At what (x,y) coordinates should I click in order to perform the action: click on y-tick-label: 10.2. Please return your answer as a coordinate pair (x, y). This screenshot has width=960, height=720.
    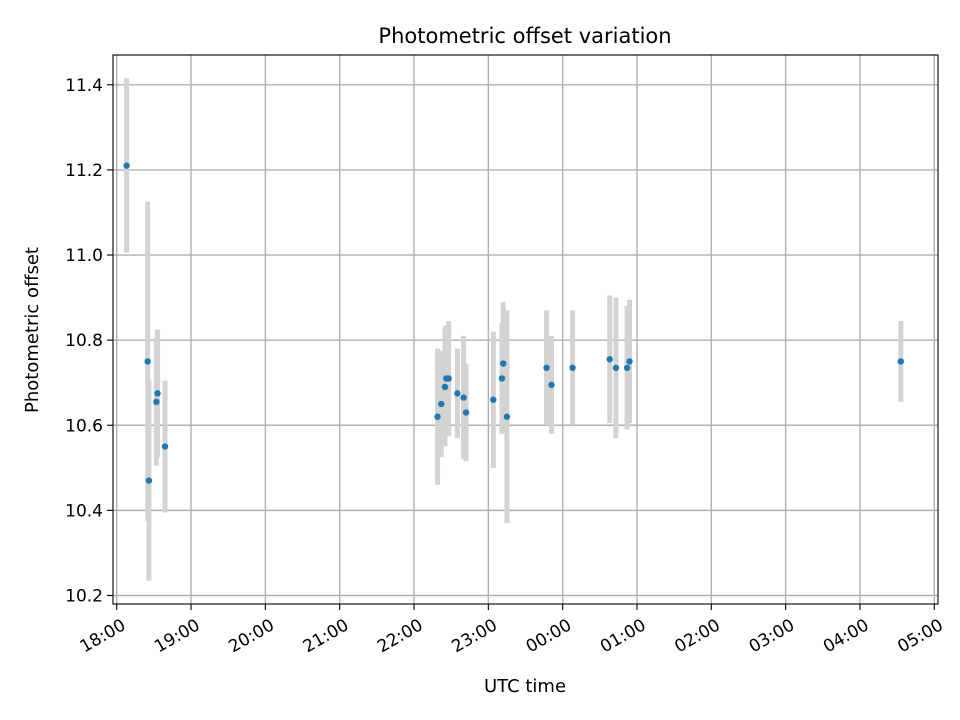
    Looking at the image, I should click on (84, 596).